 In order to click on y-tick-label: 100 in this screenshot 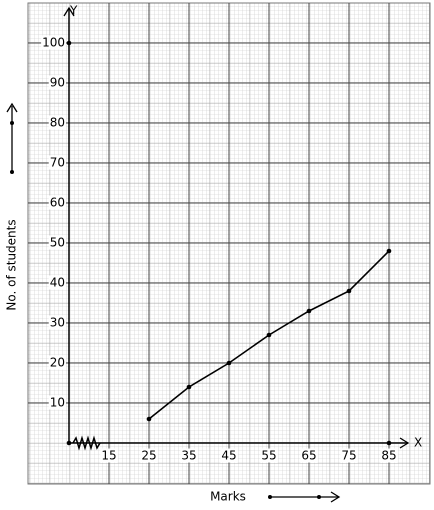, I will do `click(53, 43)`.